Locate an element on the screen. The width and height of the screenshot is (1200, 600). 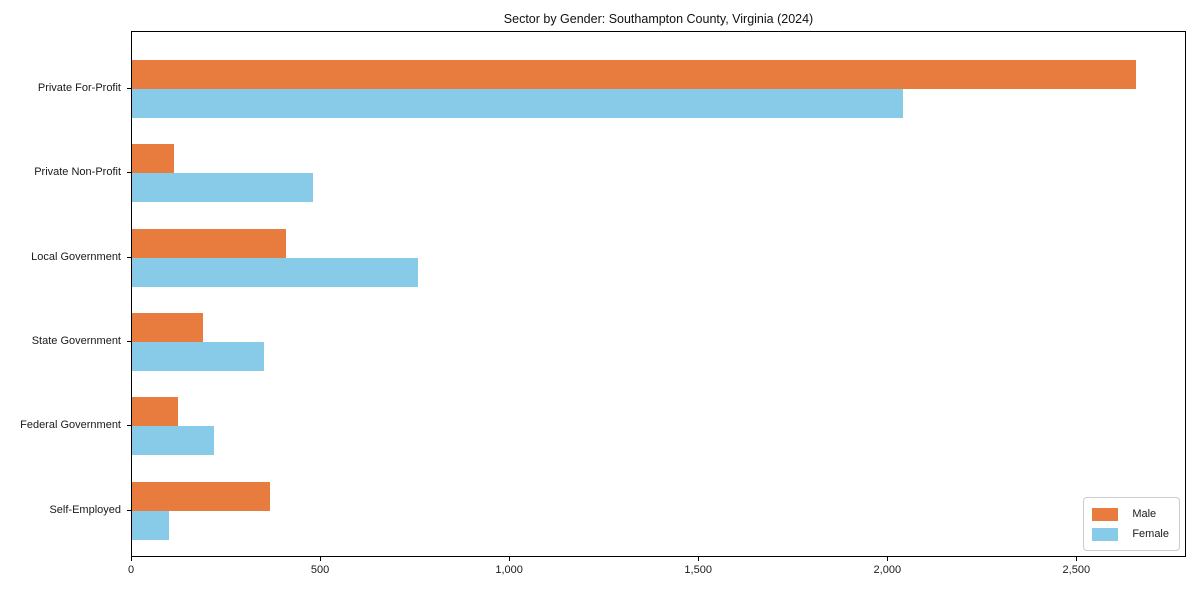
legend-swatch-male is located at coordinates (1105, 514).